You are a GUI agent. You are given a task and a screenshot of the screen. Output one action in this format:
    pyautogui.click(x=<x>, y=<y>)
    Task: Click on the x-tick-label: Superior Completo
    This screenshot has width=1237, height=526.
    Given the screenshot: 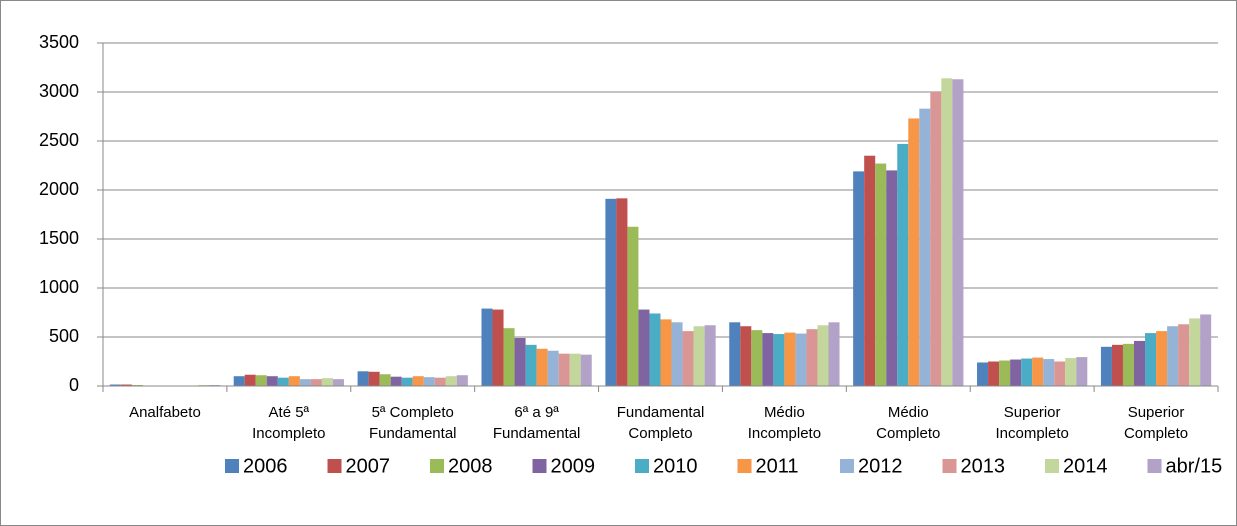 What is the action you would take?
    pyautogui.click(x=1156, y=423)
    